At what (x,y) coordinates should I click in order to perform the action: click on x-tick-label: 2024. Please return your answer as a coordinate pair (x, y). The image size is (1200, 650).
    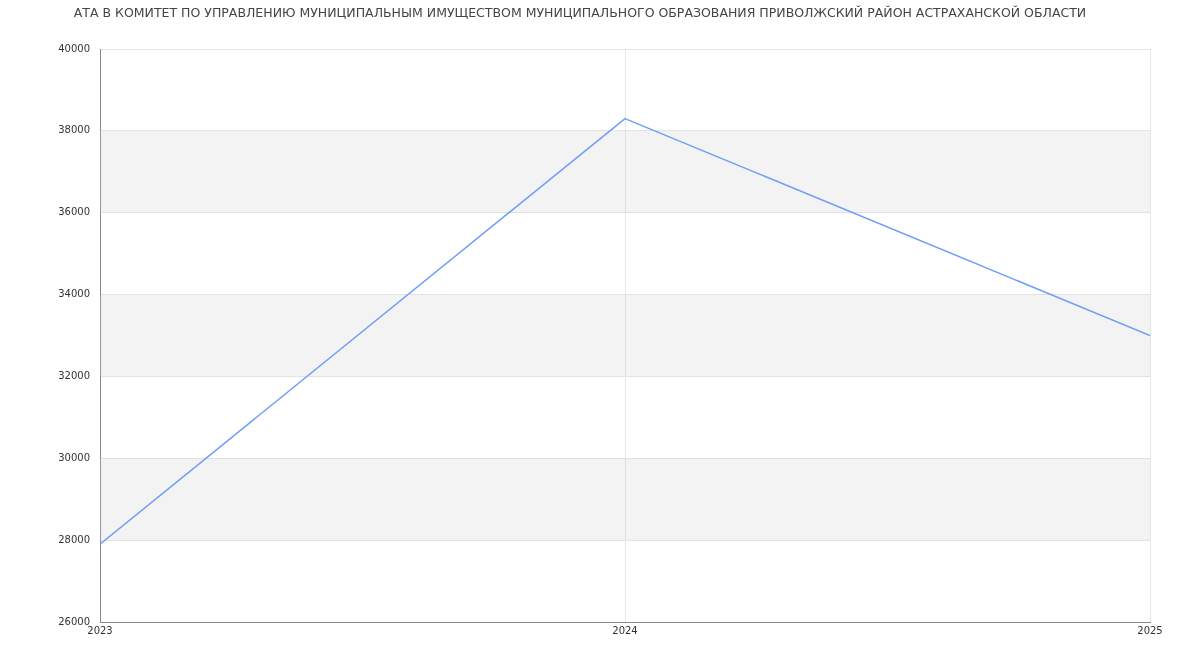
    Looking at the image, I should click on (625, 630).